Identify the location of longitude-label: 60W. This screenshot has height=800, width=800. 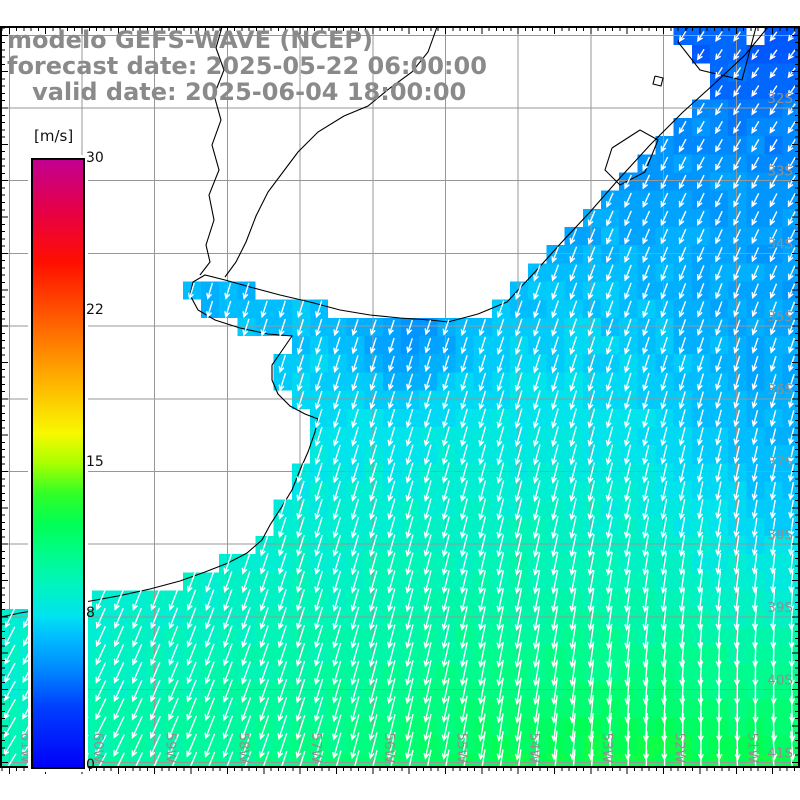
(98, 747).